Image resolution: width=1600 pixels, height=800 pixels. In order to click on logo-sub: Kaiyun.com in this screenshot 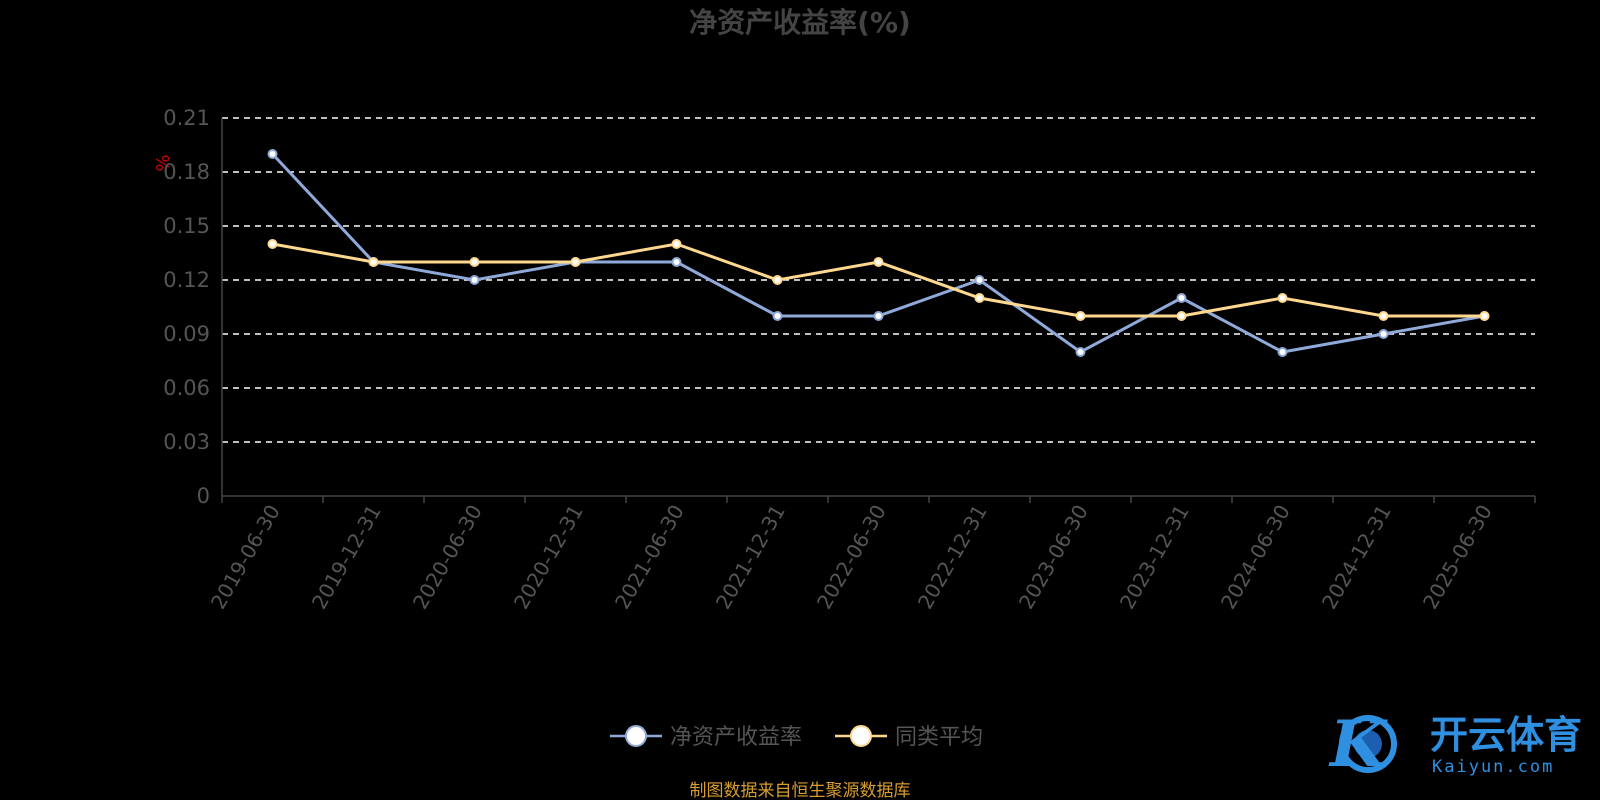, I will do `click(1493, 767)`.